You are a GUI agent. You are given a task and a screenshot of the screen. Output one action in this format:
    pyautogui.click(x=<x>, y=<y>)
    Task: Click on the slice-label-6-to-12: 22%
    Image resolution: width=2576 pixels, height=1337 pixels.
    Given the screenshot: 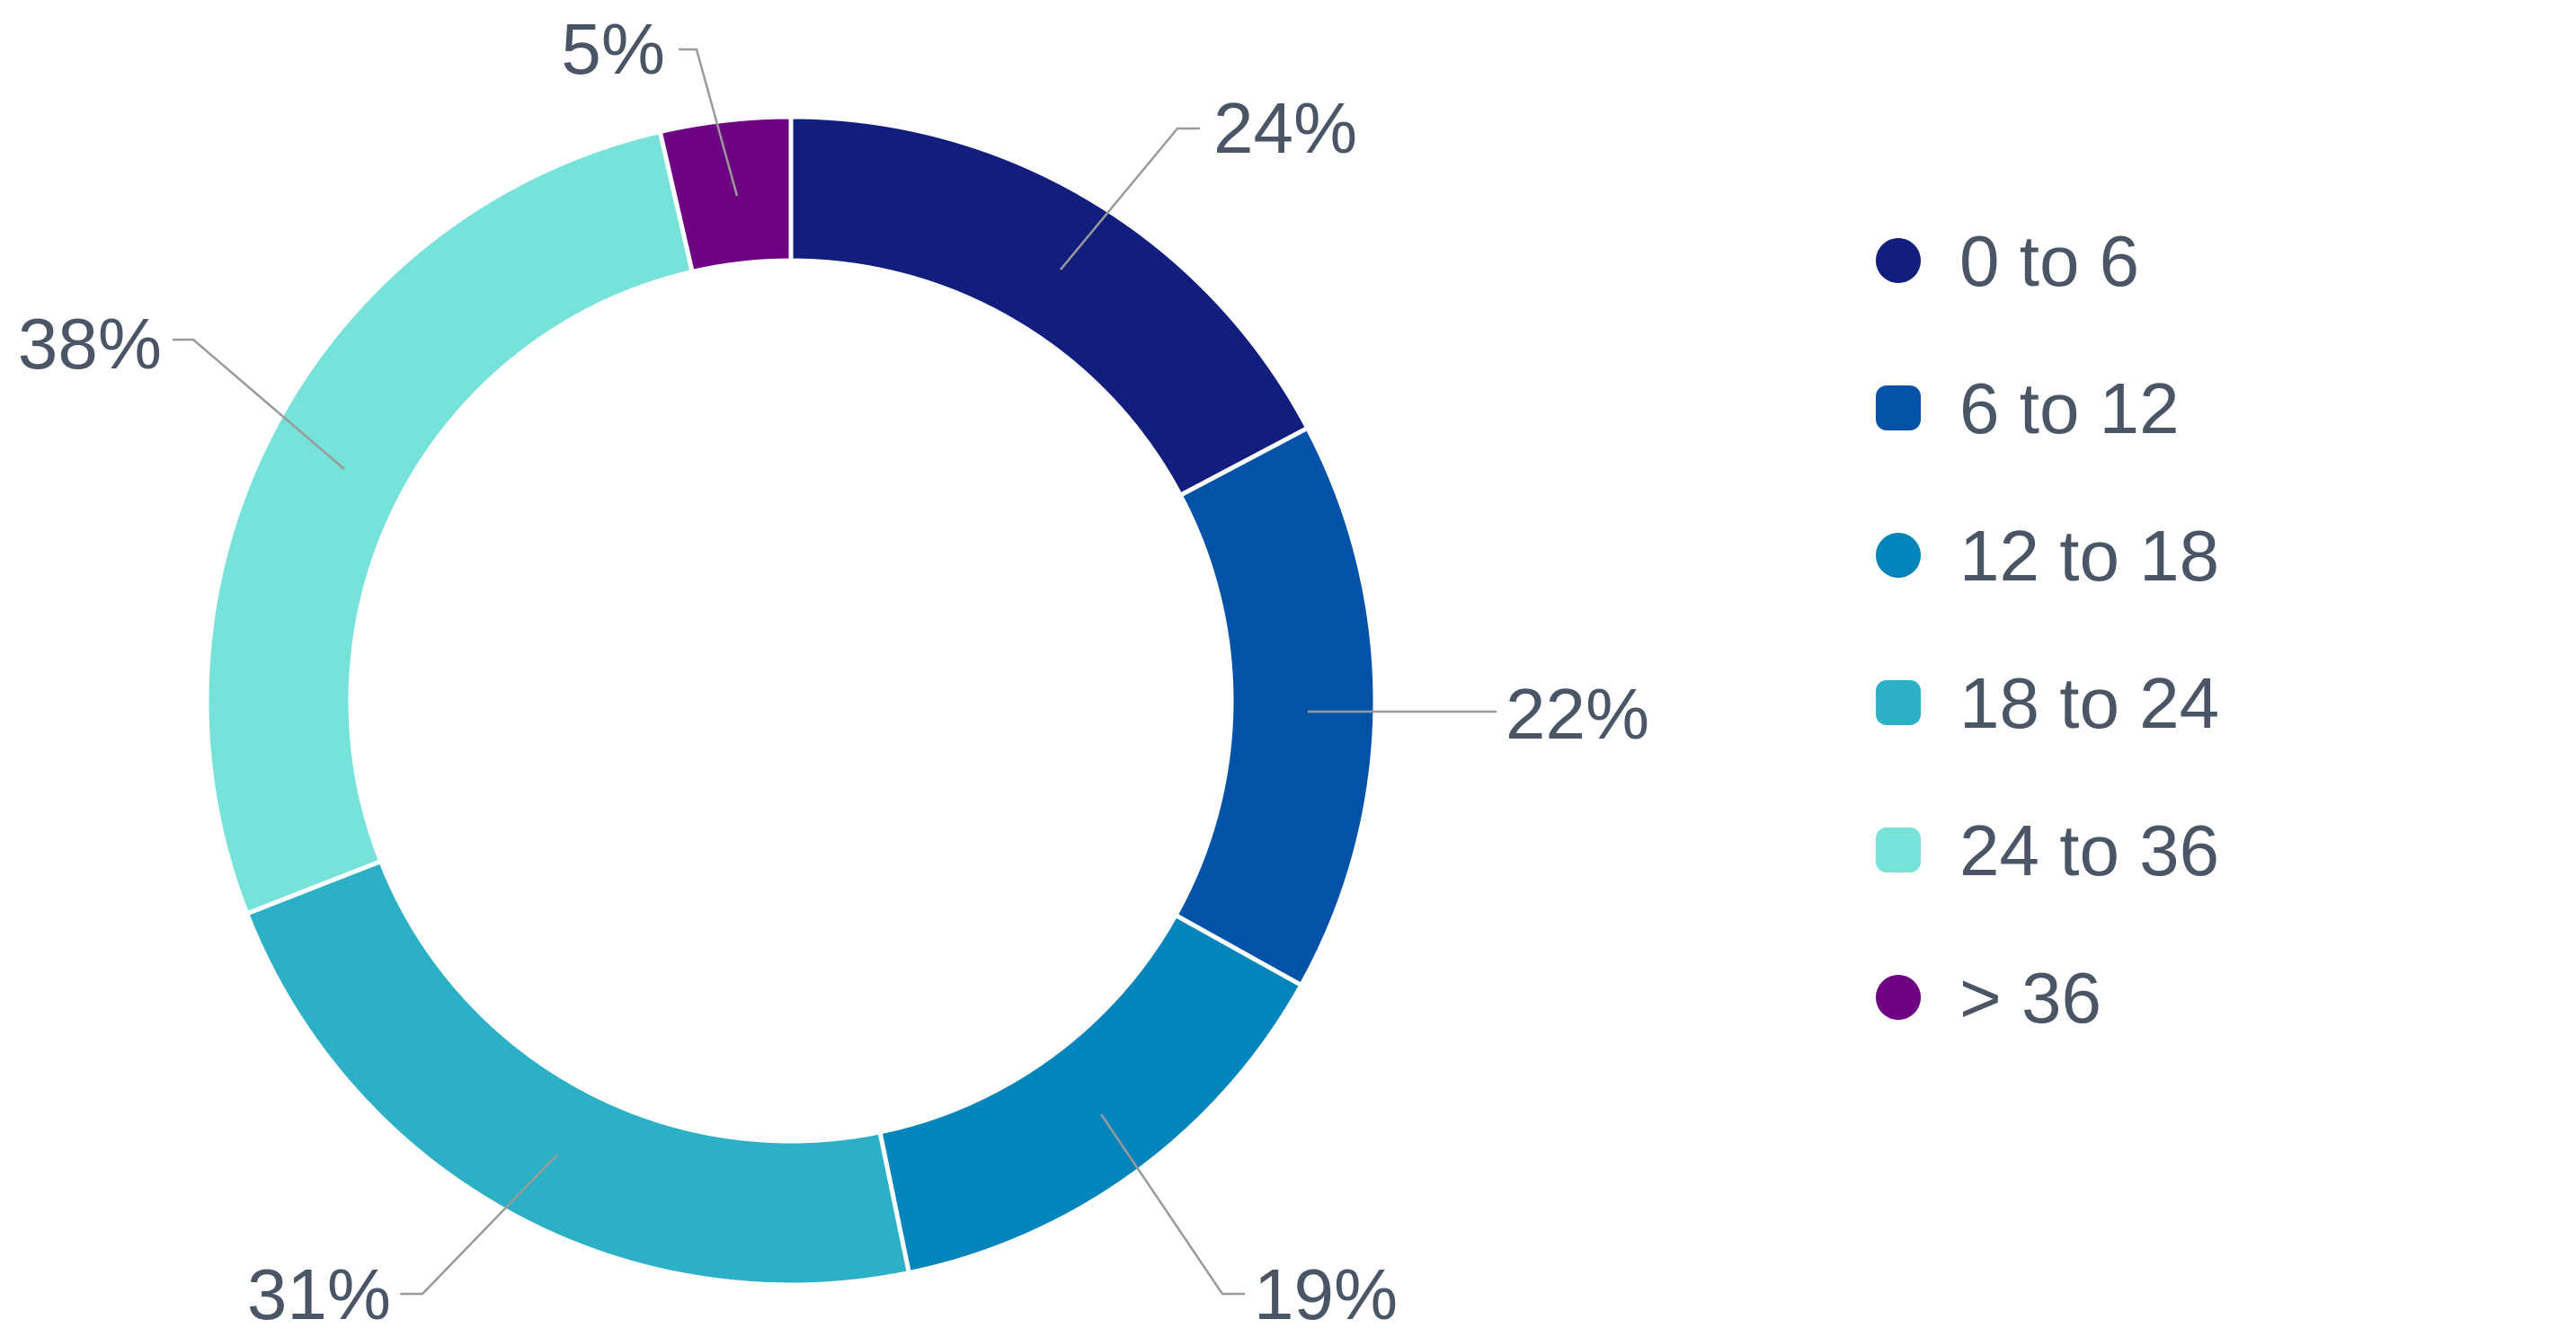 What is the action you would take?
    pyautogui.click(x=1577, y=714)
    